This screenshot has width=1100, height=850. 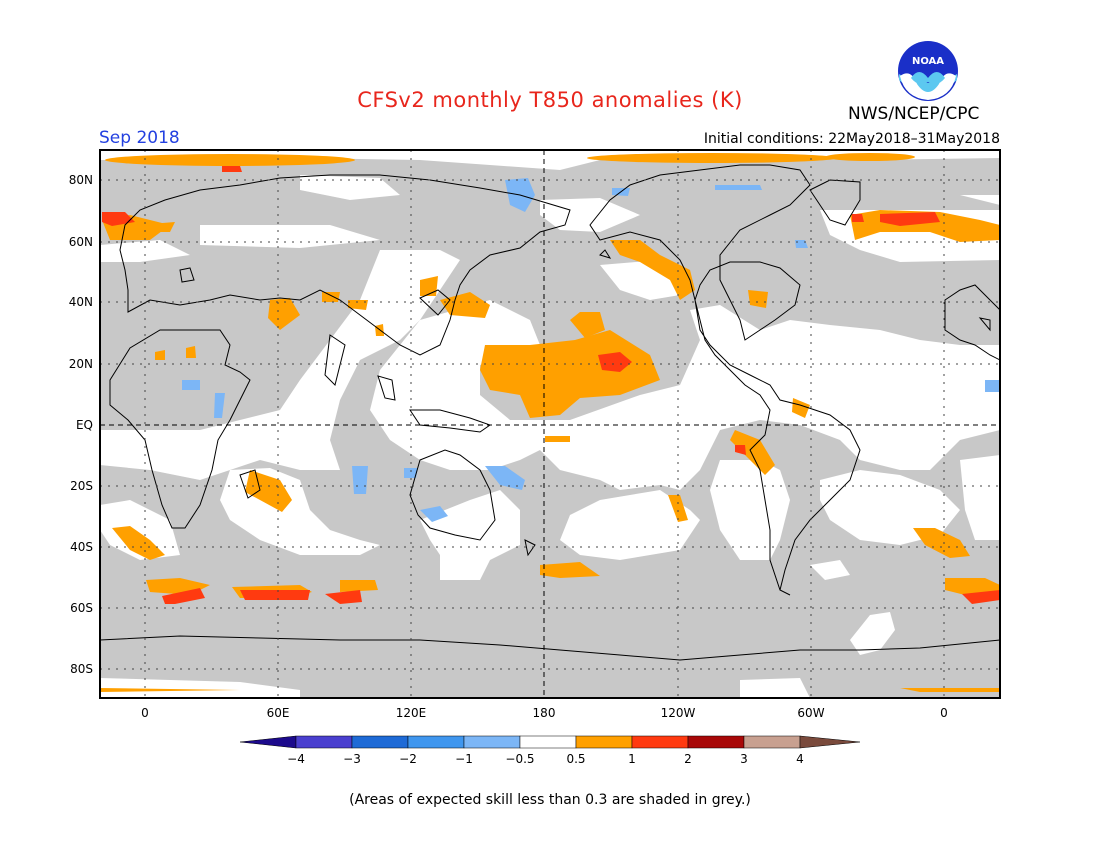 What do you see at coordinates (914, 114) in the screenshot?
I see `agency-label: NWS/NCEP/CPC` at bounding box center [914, 114].